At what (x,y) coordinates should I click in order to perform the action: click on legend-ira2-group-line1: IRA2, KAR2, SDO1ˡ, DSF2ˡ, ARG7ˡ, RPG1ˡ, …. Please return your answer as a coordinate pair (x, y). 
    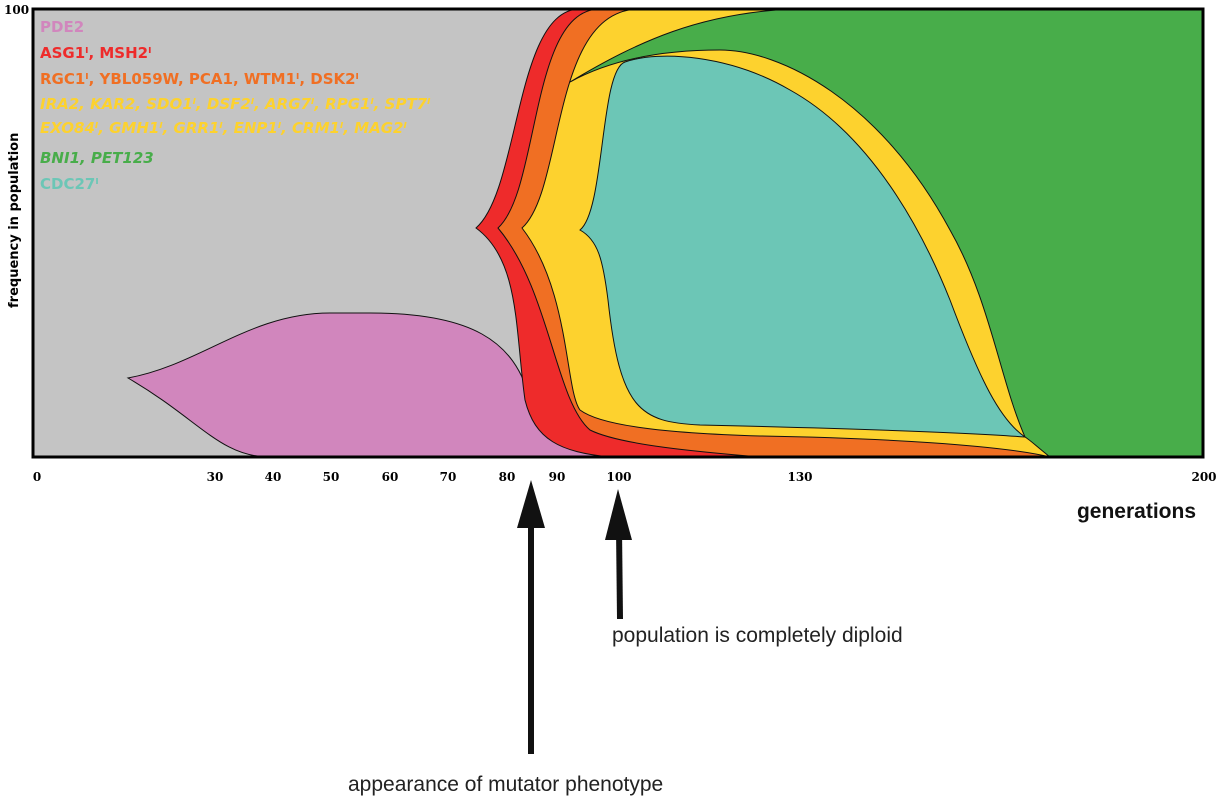
    Looking at the image, I should click on (235, 104).